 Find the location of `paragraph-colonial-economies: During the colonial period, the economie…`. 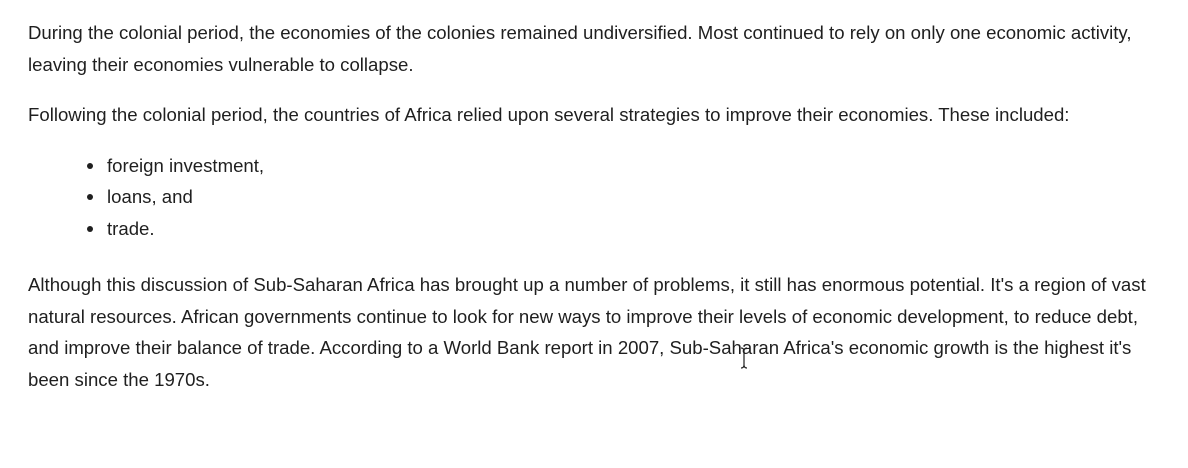

paragraph-colonial-economies: During the colonial period, the economie… is located at coordinates (580, 48).